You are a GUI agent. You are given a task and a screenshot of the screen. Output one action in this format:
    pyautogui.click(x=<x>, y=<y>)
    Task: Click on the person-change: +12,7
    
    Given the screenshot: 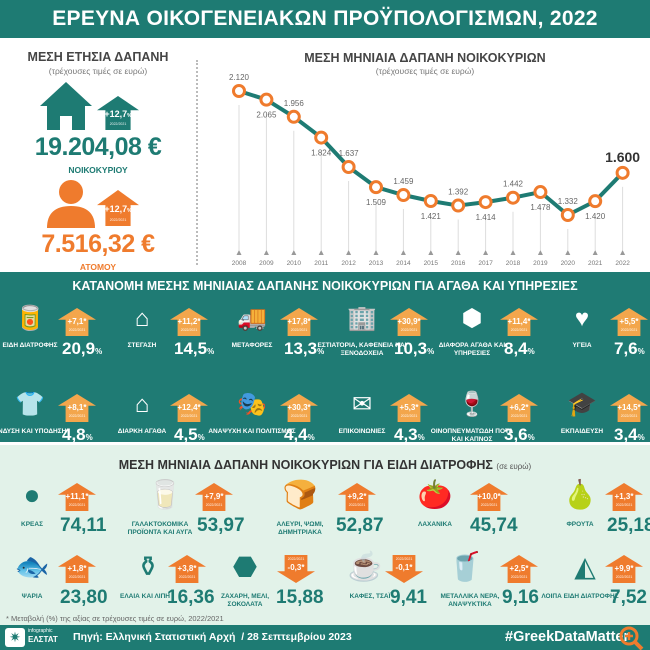 What is the action you would take?
    pyautogui.click(x=116, y=209)
    